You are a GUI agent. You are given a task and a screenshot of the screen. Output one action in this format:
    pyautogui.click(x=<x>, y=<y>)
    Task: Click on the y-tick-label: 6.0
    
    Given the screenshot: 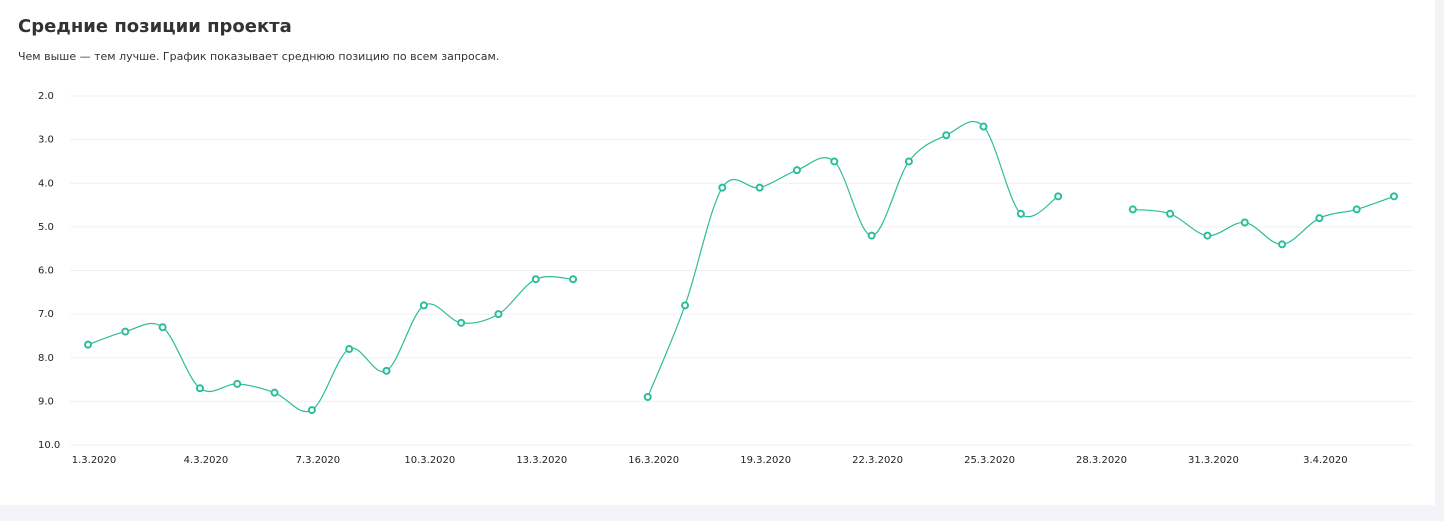 What is the action you would take?
    pyautogui.click(x=46, y=271)
    